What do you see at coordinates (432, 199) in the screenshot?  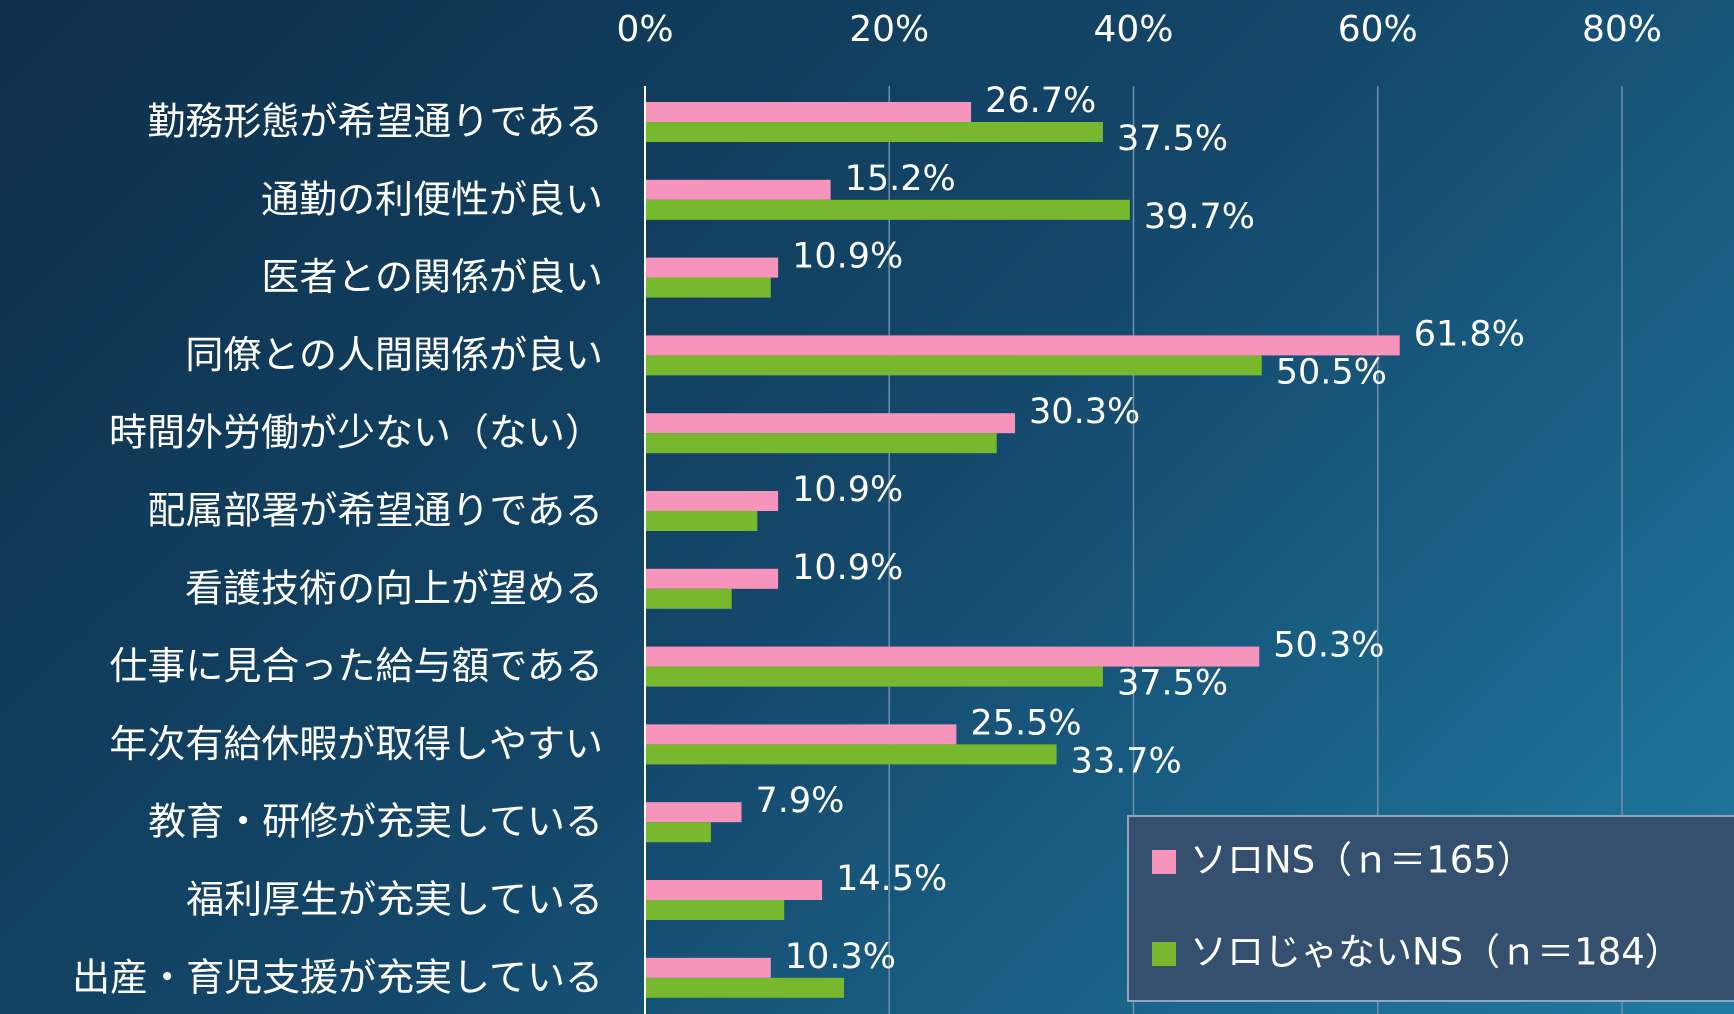 I see `y-tick-label: 通勤の利便性が良い` at bounding box center [432, 199].